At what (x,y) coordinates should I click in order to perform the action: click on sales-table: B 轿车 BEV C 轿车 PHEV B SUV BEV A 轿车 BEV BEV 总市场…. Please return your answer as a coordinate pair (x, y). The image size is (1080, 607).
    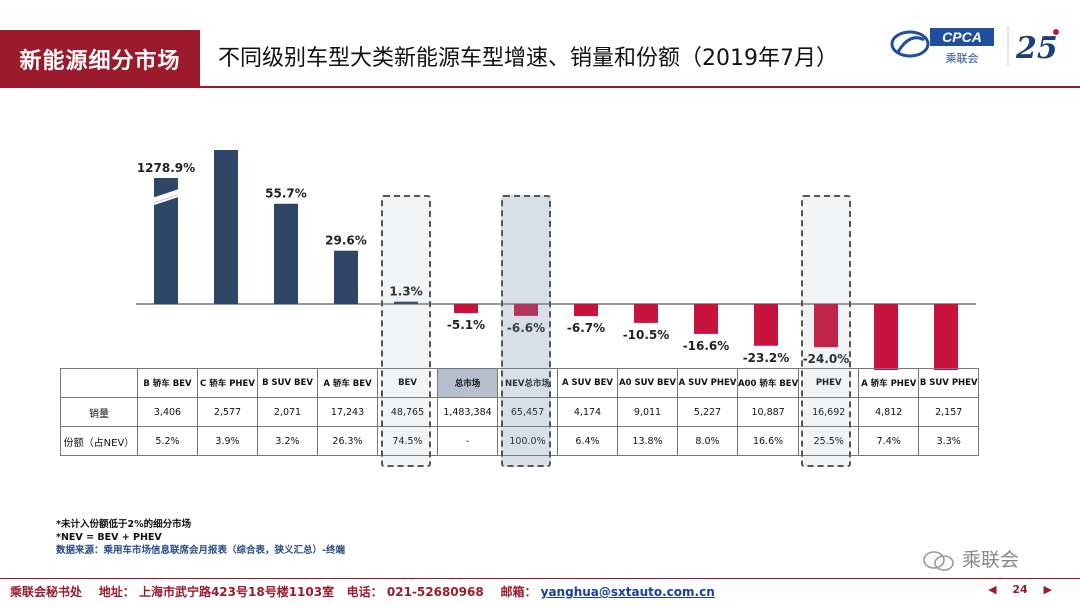
    Looking at the image, I should click on (520, 412).